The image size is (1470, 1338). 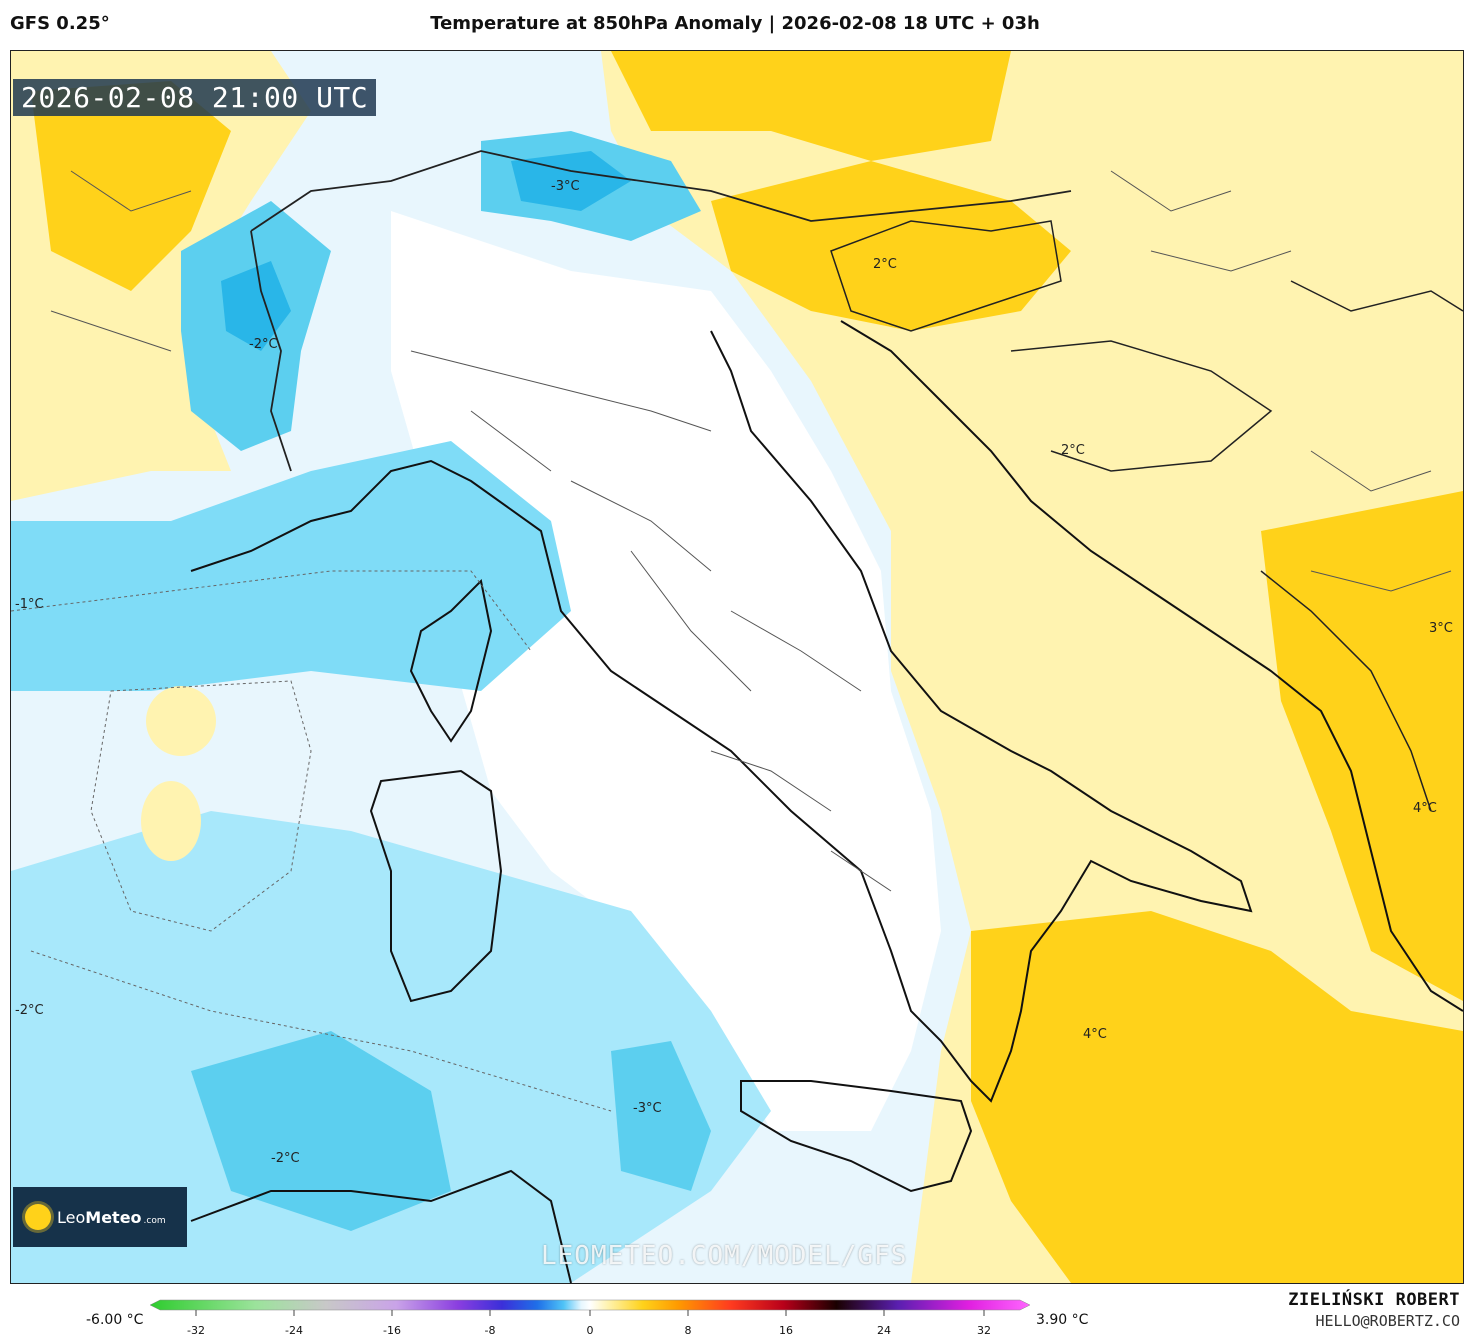 I want to click on contour-label-sicily-west: -3°C, so click(x=647, y=1108).